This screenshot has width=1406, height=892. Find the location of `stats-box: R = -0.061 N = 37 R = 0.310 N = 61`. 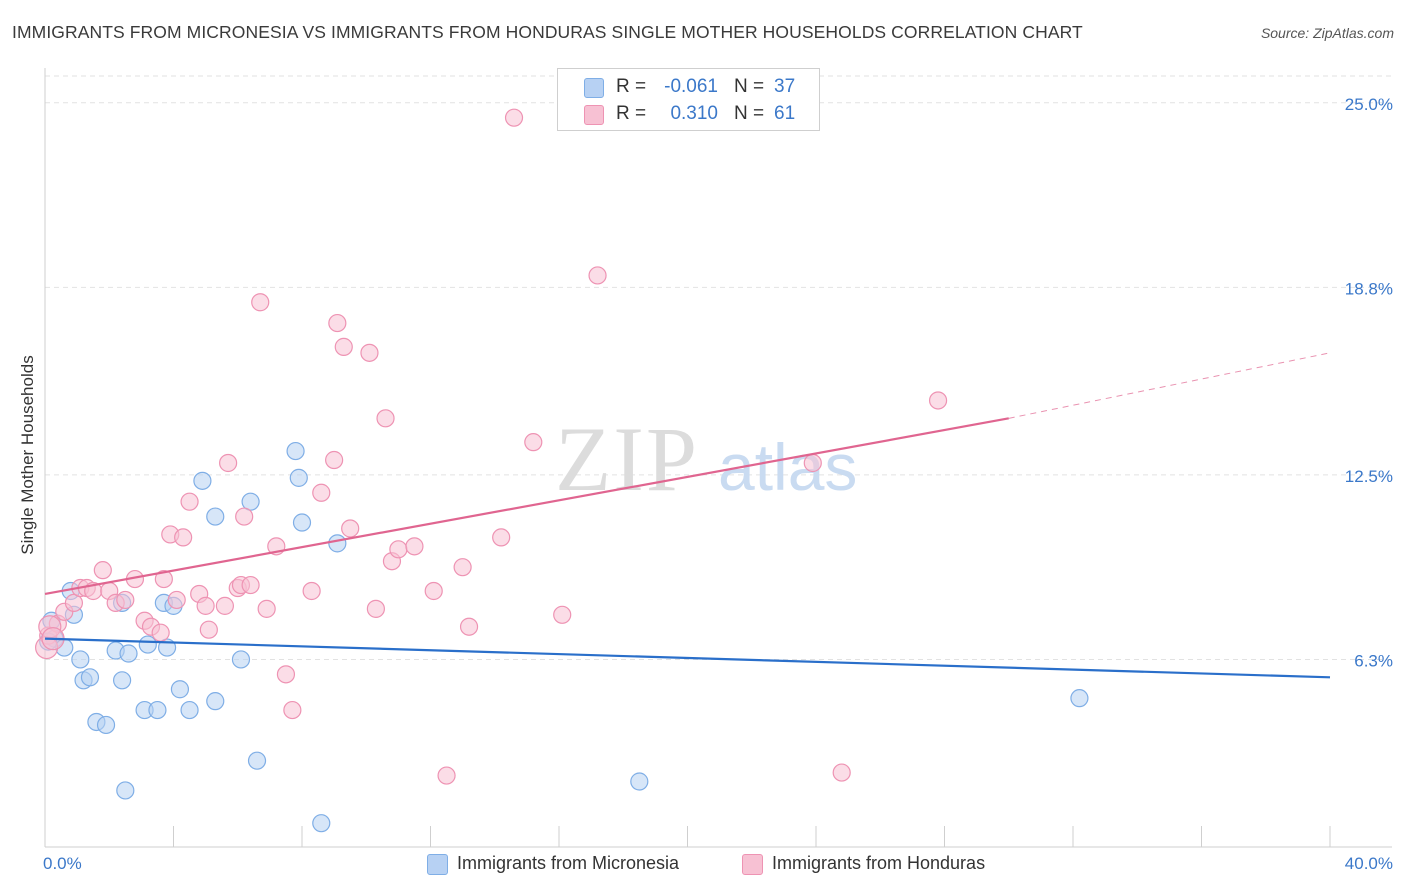

stats-box: R = -0.061 N = 37 R = 0.310 N = 61 is located at coordinates (688, 99).